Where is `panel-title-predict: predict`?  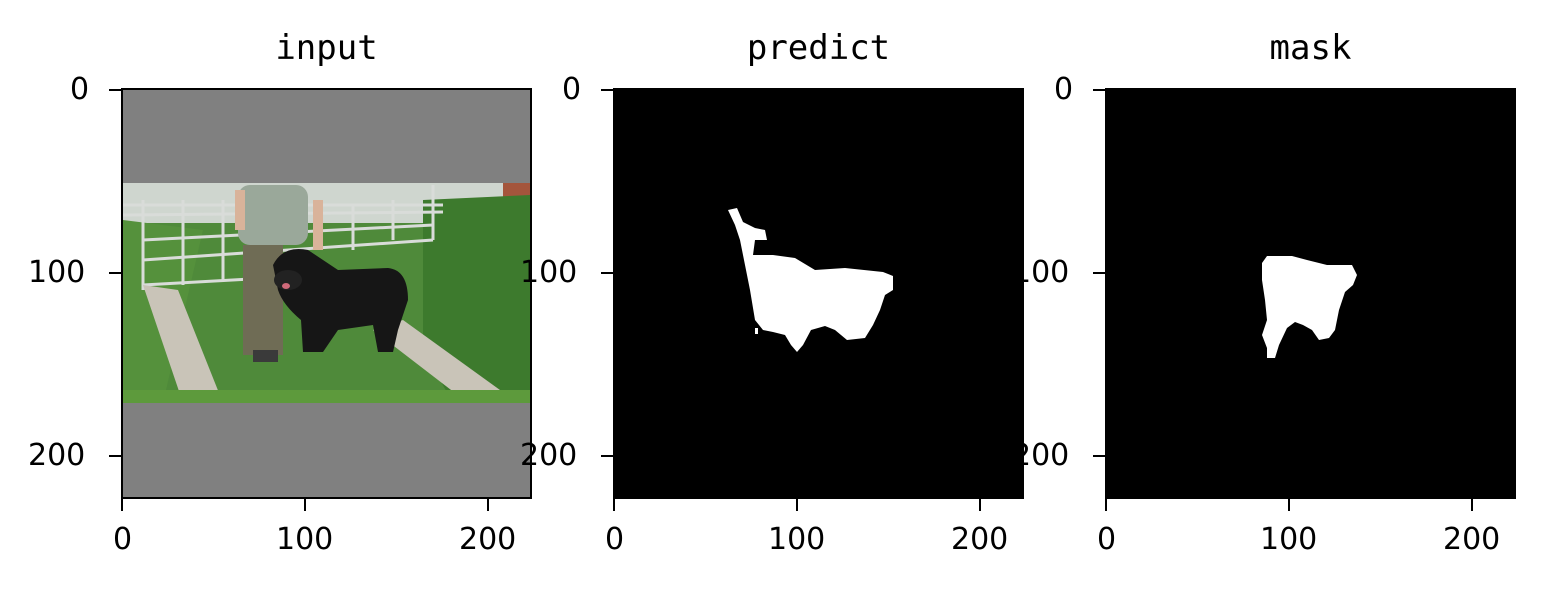
panel-title-predict: predict is located at coordinates (818, 48).